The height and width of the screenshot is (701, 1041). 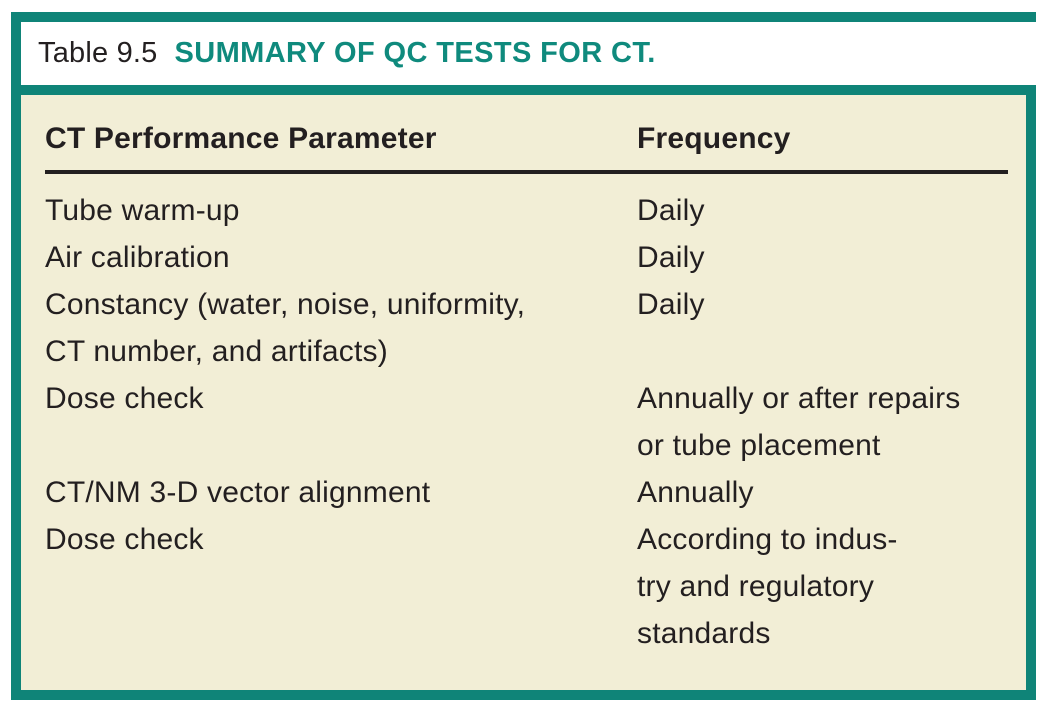 What do you see at coordinates (137, 257) in the screenshot?
I see `cell-parameter: Air calibration` at bounding box center [137, 257].